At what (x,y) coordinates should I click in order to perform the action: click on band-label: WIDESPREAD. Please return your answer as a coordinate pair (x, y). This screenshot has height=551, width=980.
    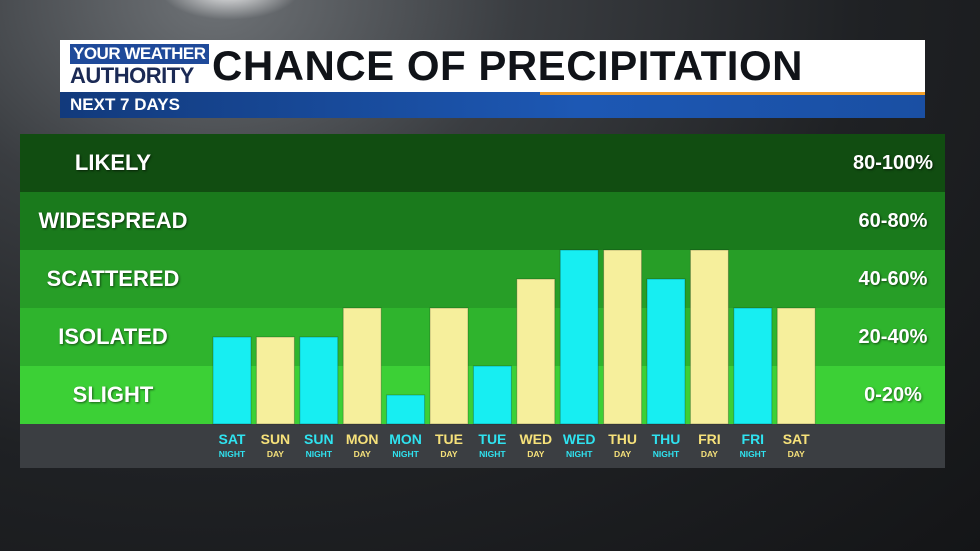
    Looking at the image, I should click on (113, 220).